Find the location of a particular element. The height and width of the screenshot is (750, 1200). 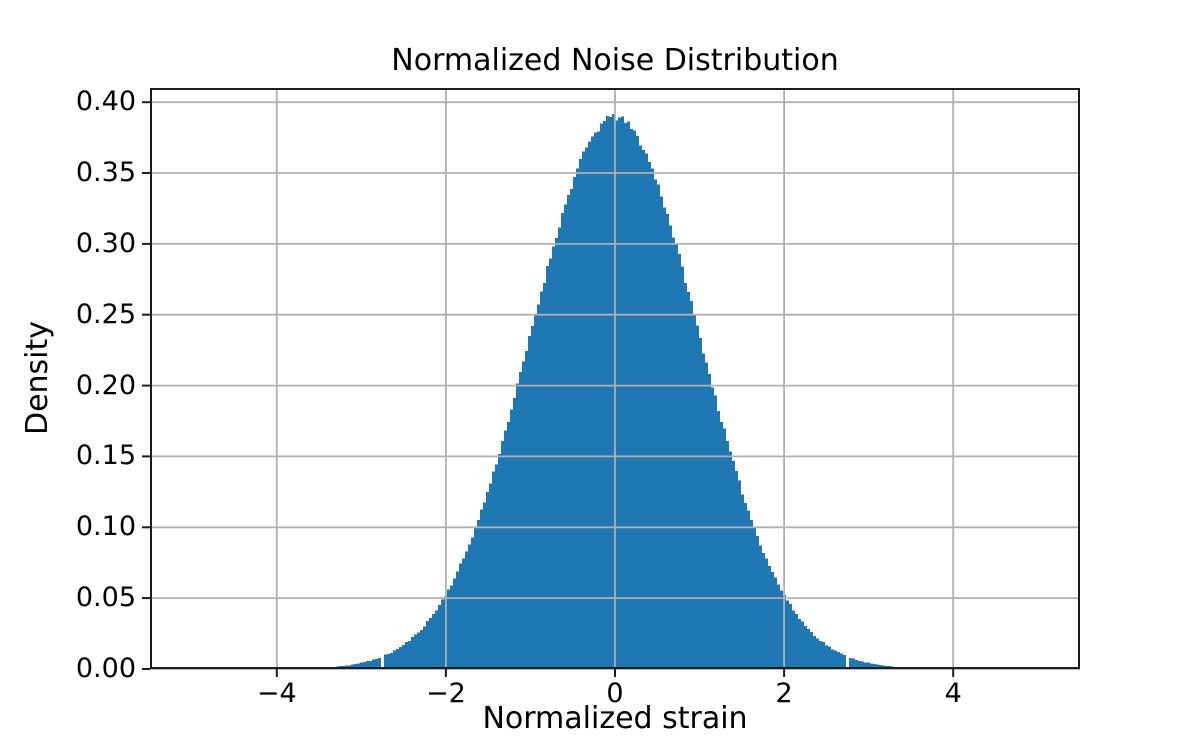

y-tick-label: 0.25 is located at coordinates (105, 314).